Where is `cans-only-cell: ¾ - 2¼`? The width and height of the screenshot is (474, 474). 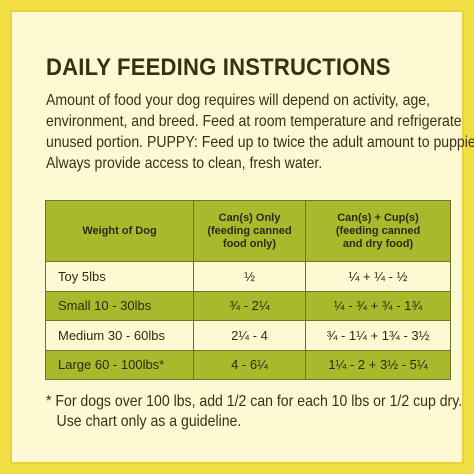 cans-only-cell: ¾ - 2¼ is located at coordinates (249, 305).